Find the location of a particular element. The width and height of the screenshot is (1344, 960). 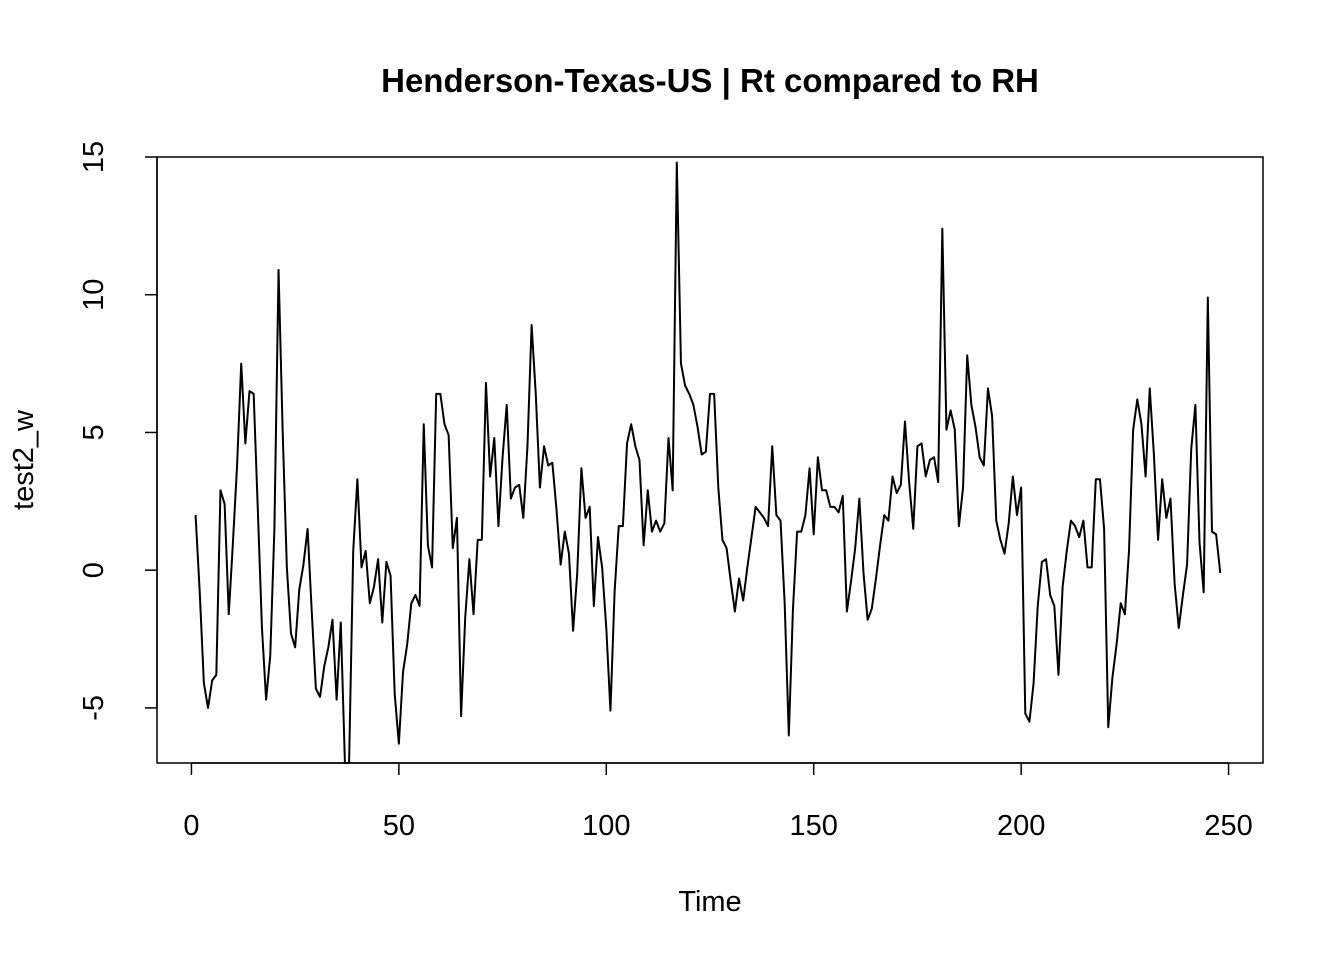

y-tick-label: 5 is located at coordinates (94, 432).